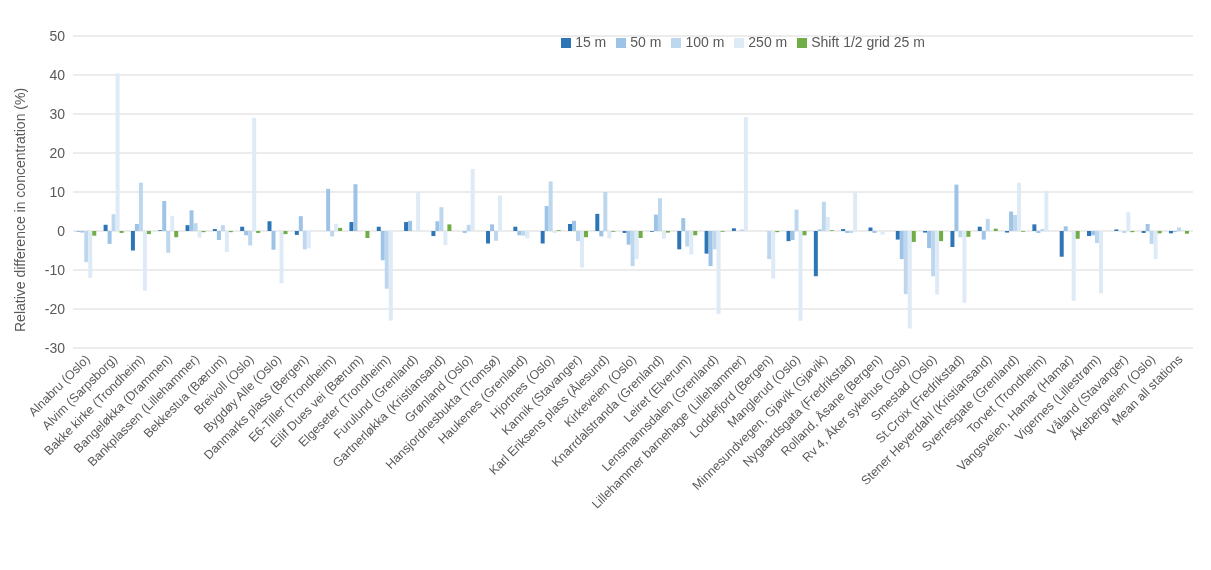 The width and height of the screenshot is (1211, 570). What do you see at coordinates (57, 191) in the screenshot?
I see `y-tick-label: 10` at bounding box center [57, 191].